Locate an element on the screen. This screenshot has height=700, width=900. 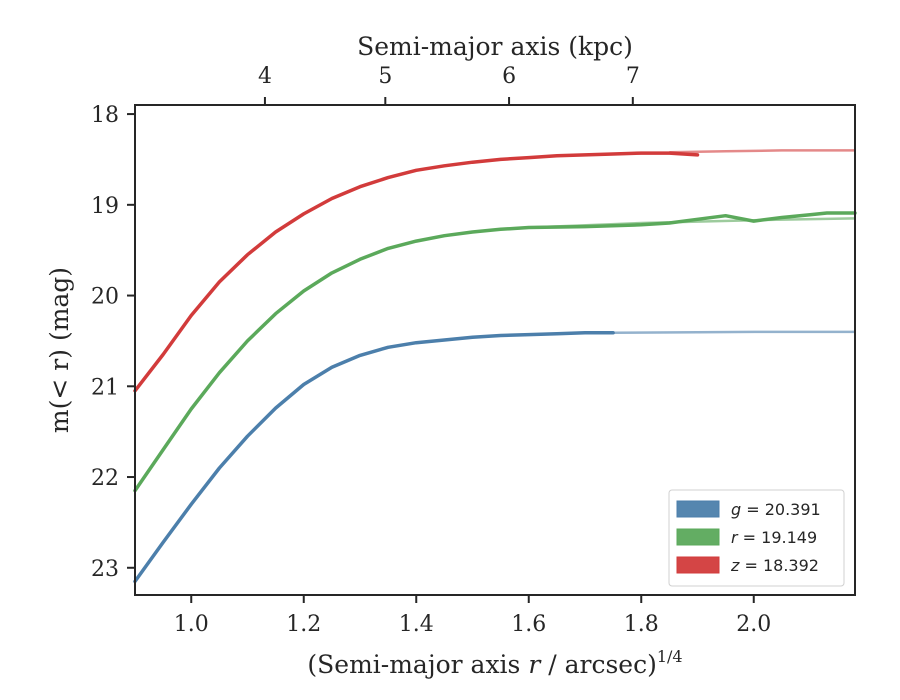
y-tick-label: 22 is located at coordinates (105, 478).